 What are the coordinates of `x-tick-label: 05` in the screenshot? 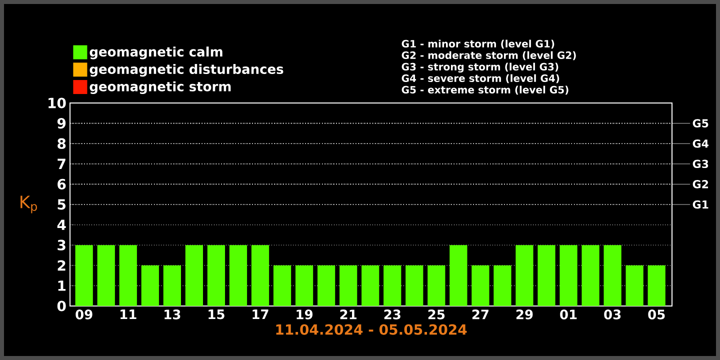 It's located at (656, 315).